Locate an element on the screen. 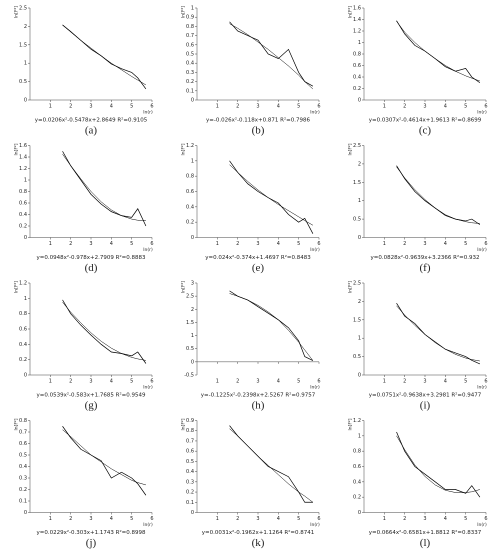 The image size is (501, 550). y-tick-label: 0.7 is located at coordinates (190, 36).